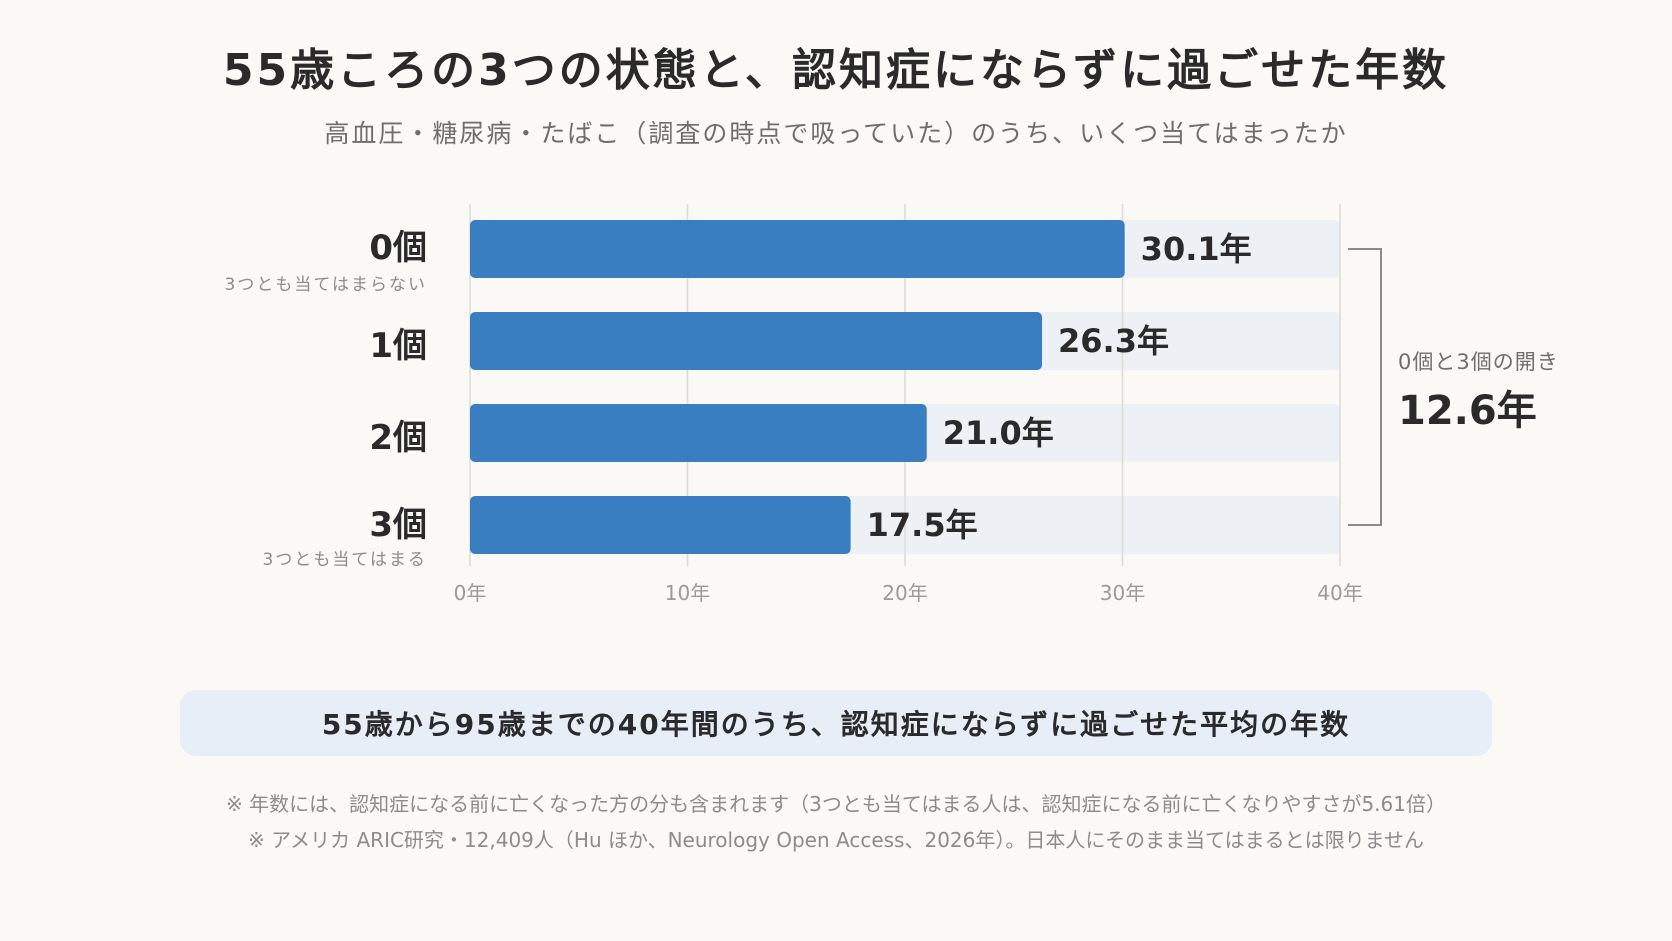 The width and height of the screenshot is (1672, 941). I want to click on caption-box: 55歳から95歳までの40年間のうち、認知症にならずに過ごせた平均の年数, so click(836, 723).